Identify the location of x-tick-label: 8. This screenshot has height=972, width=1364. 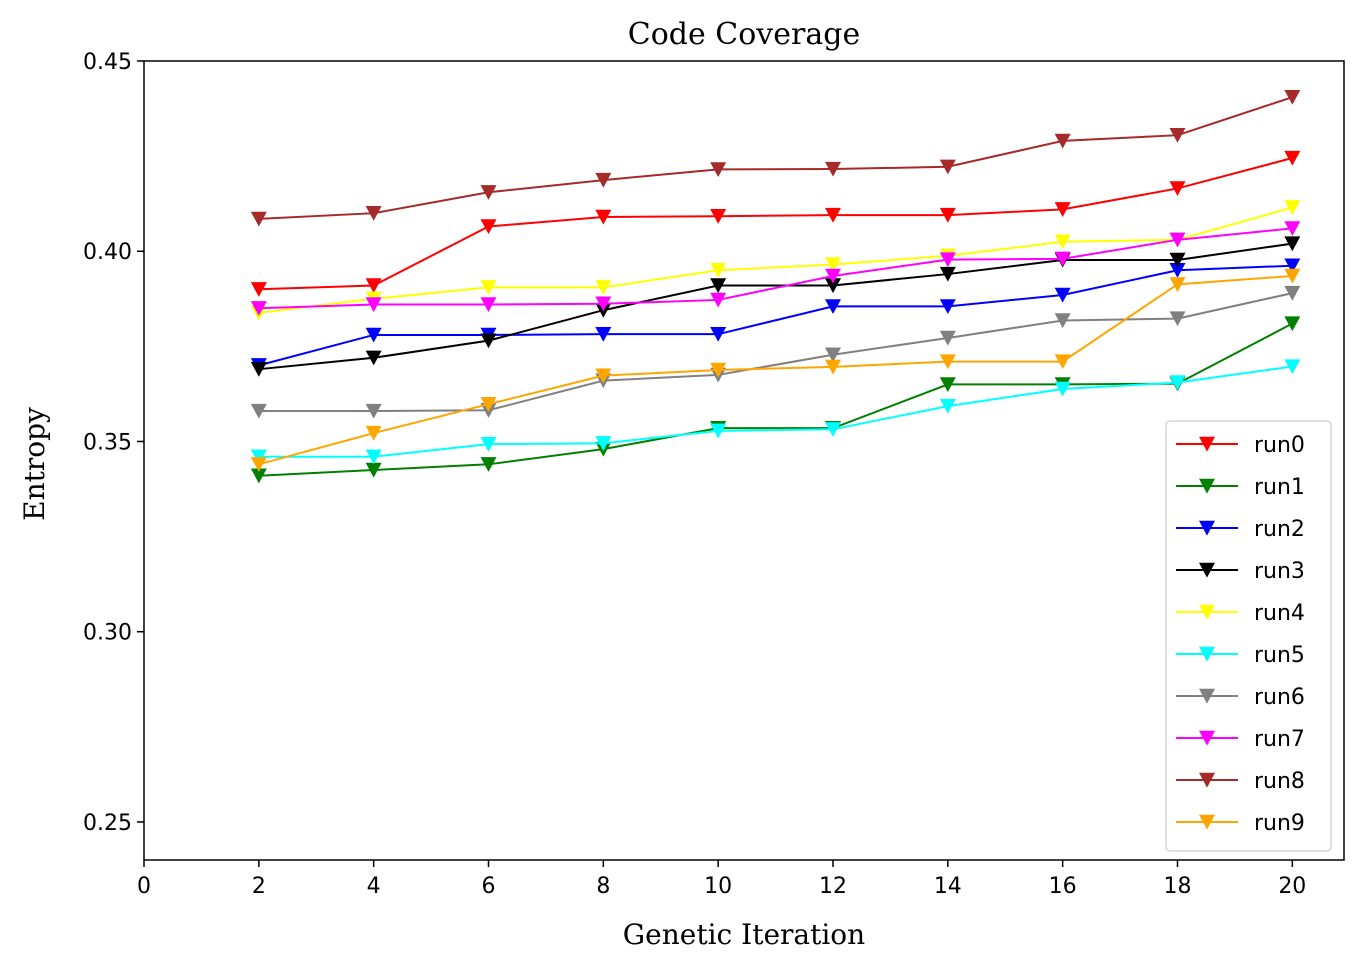
(603, 886).